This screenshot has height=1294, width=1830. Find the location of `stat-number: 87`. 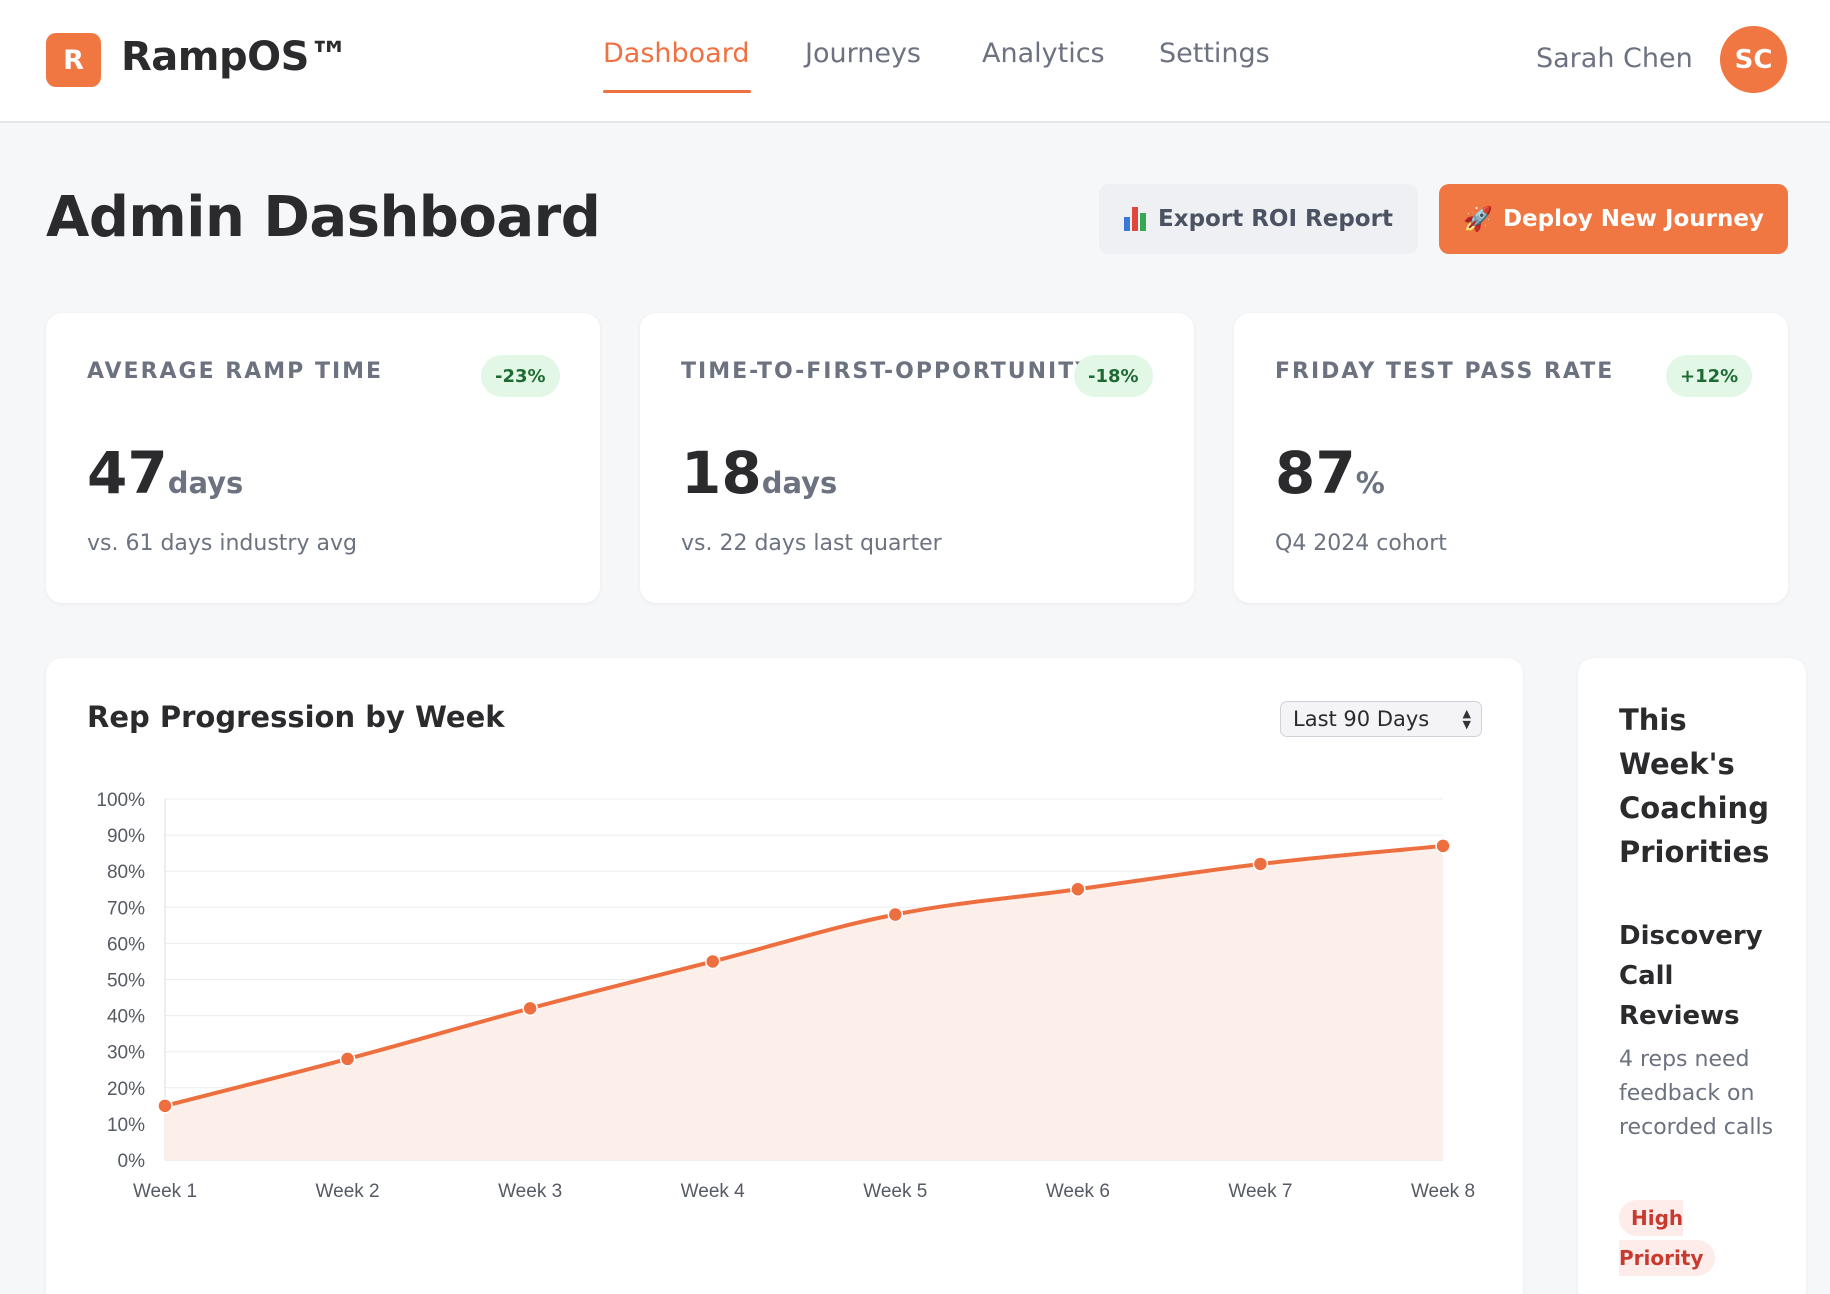

stat-number: 87 is located at coordinates (1315, 473).